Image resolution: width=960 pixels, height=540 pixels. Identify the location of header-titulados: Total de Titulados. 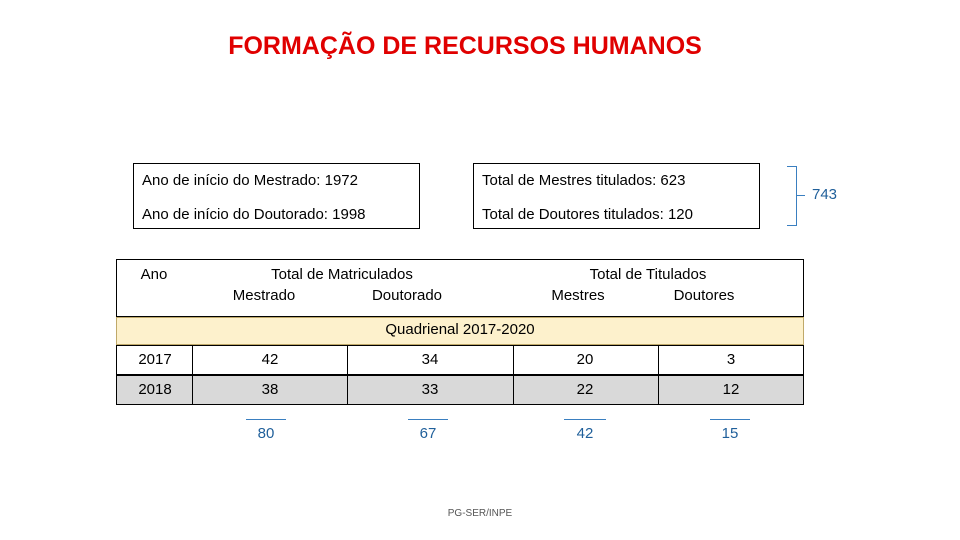
(648, 274).